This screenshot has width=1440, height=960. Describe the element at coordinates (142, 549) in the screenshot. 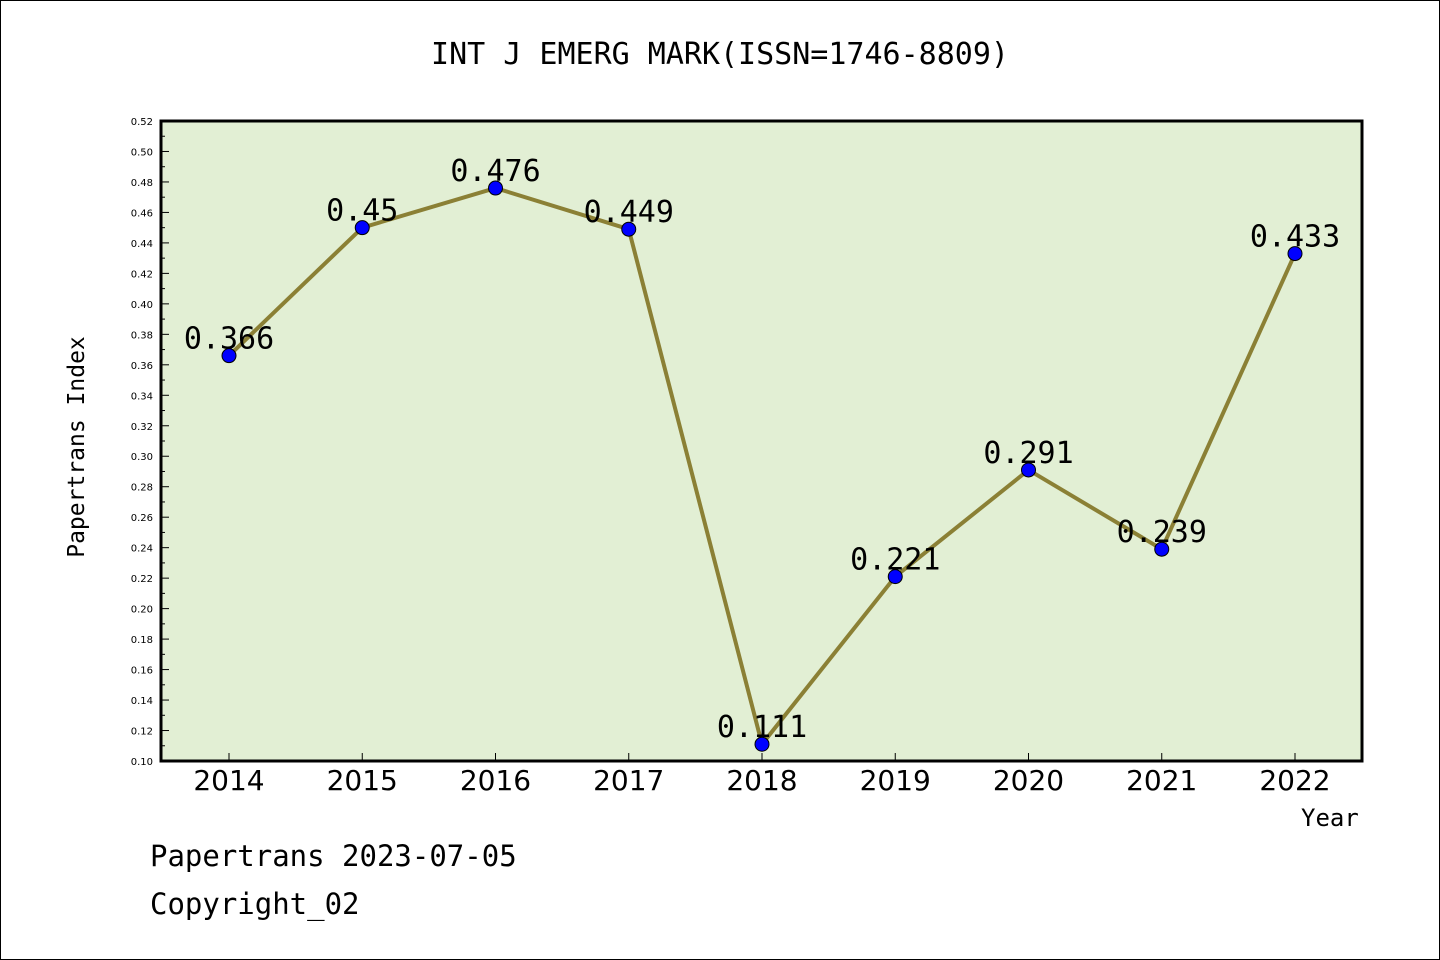

I see `y-tick-label: 0.24` at that location.